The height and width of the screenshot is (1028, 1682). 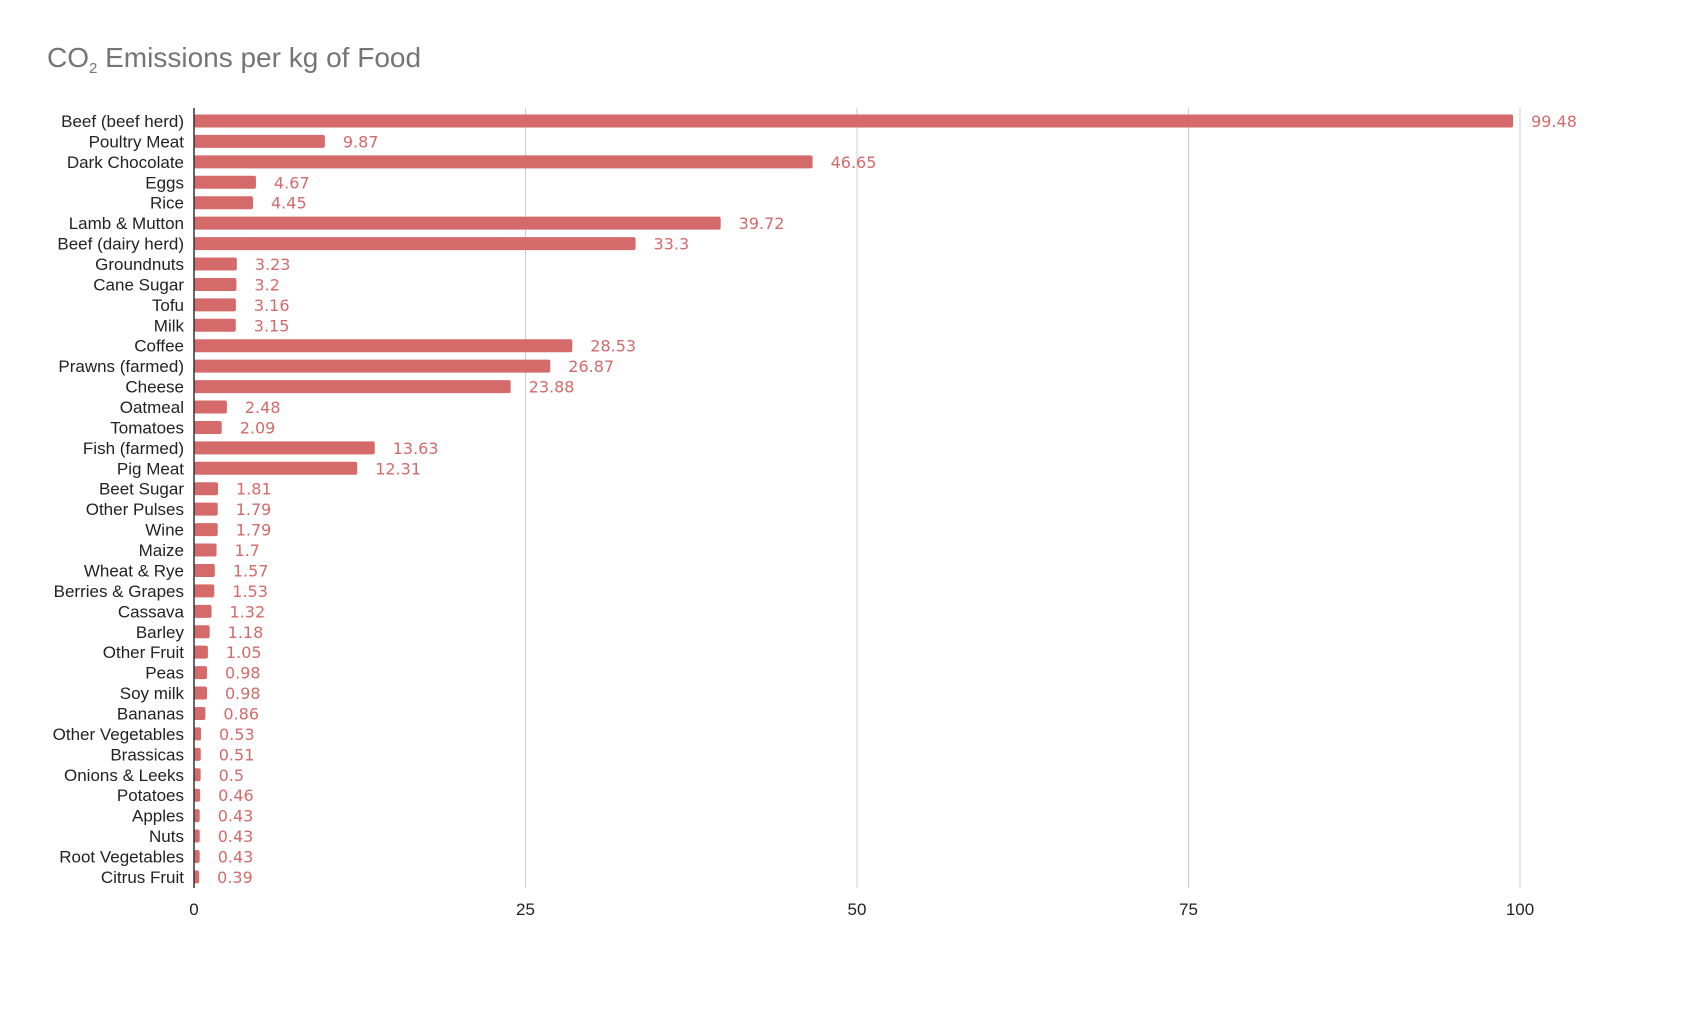 I want to click on category-label: Other Pulses, so click(x=135, y=509).